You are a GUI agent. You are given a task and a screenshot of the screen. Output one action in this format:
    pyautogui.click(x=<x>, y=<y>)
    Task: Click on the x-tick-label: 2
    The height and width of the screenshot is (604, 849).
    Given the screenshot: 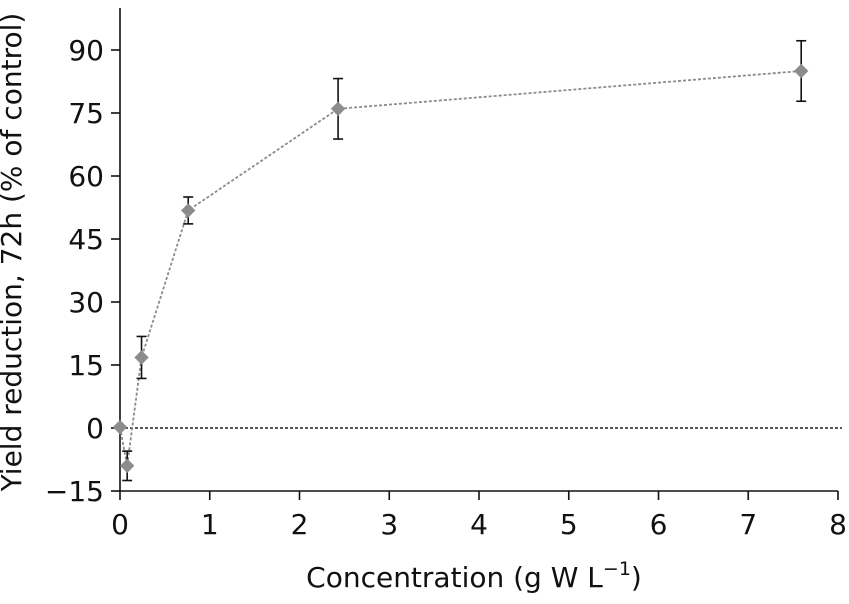 What is the action you would take?
    pyautogui.click(x=300, y=524)
    